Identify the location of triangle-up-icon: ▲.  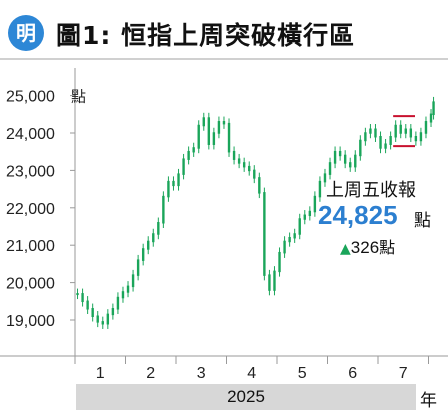
(345, 249).